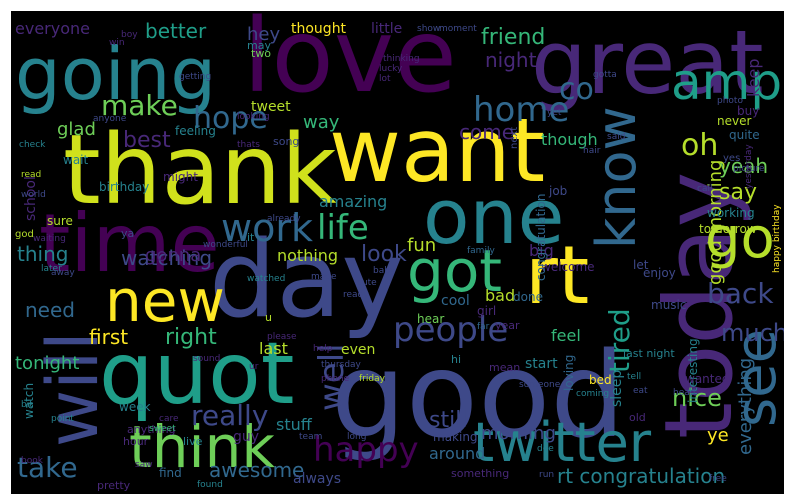 Image resolution: width=794 pixels, height=504 pixels. I want to click on word-night: night, so click(511, 60).